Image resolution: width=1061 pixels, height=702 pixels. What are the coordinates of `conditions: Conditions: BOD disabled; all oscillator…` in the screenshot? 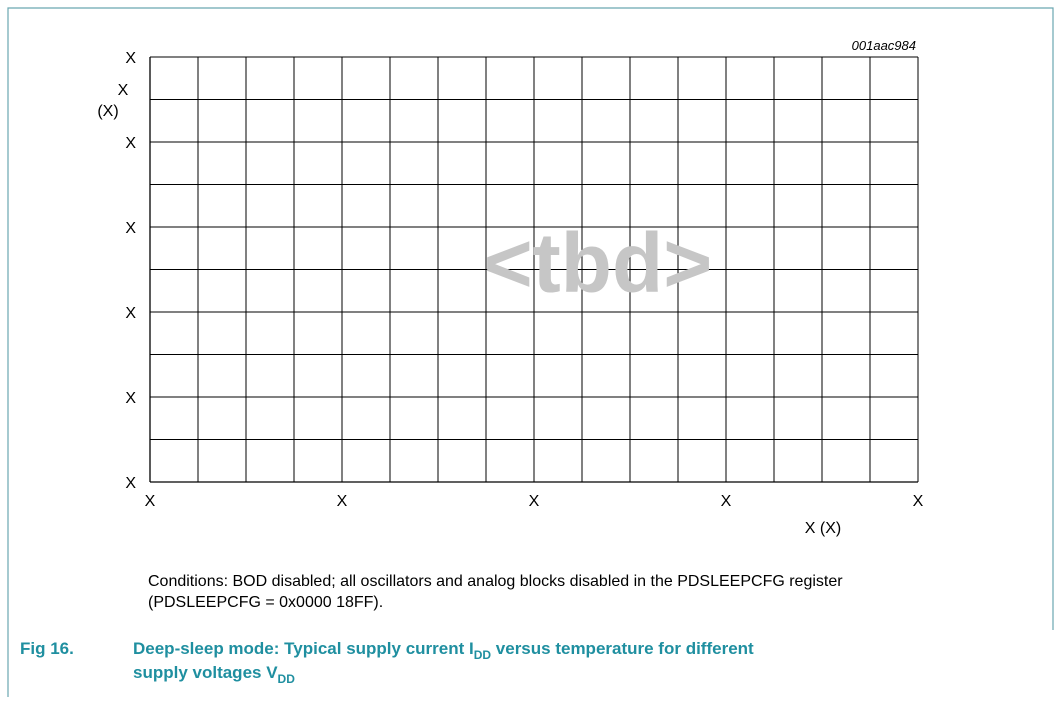 It's located at (495, 581).